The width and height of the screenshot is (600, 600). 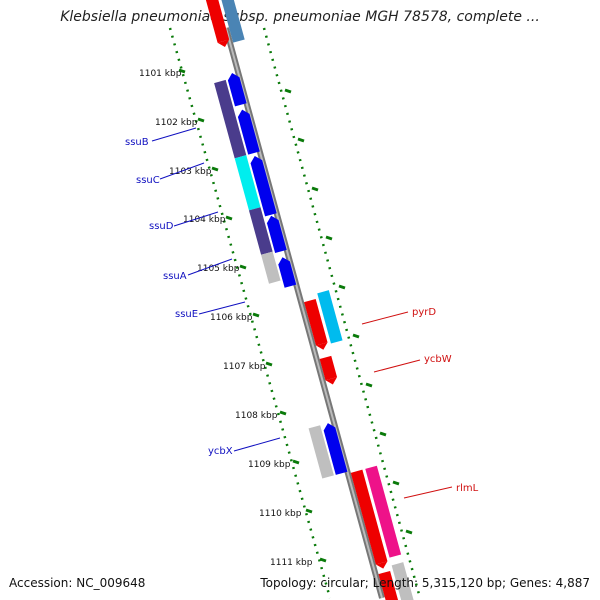 I want to click on gene-label-ssuB: ssuB, so click(x=137, y=142).